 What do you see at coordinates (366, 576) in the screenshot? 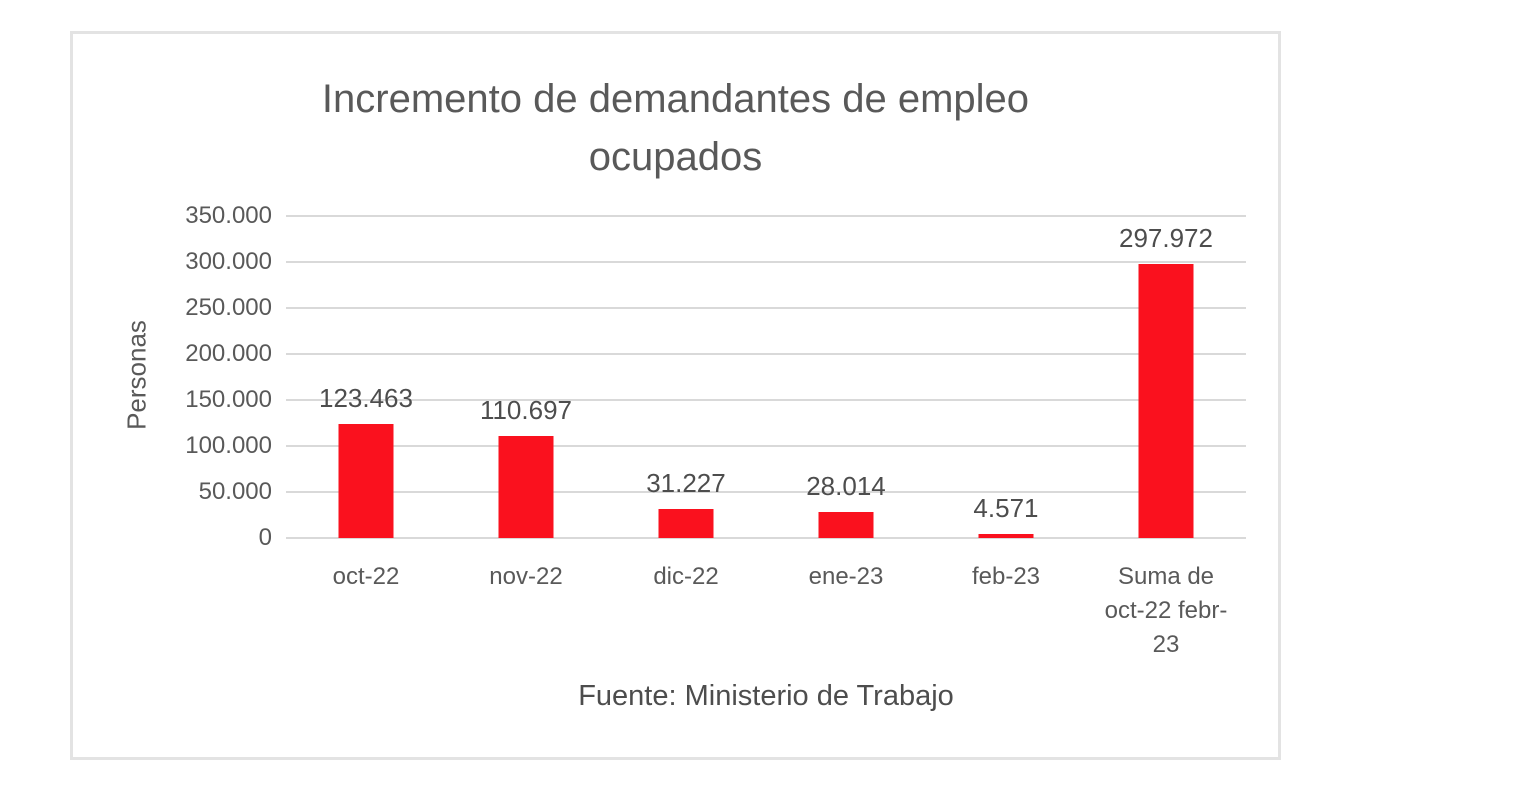
I see `x-tick-label: oct-22` at bounding box center [366, 576].